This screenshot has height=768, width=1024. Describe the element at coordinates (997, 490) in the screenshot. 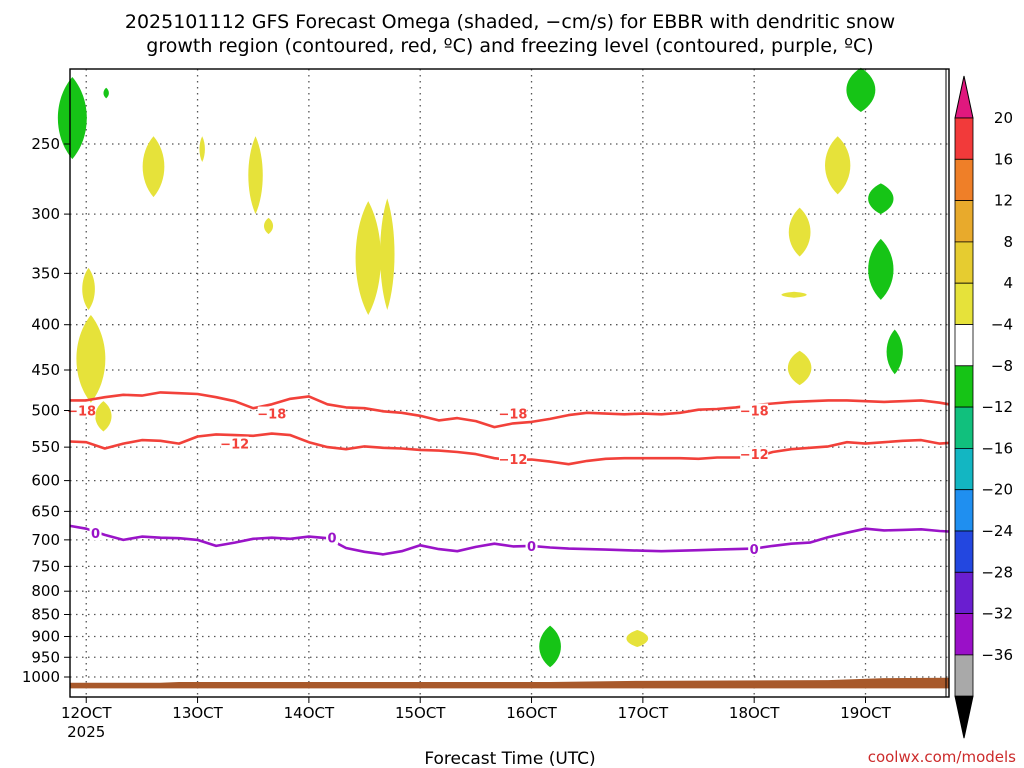

I see `colorbar-tick-label: −20` at that location.